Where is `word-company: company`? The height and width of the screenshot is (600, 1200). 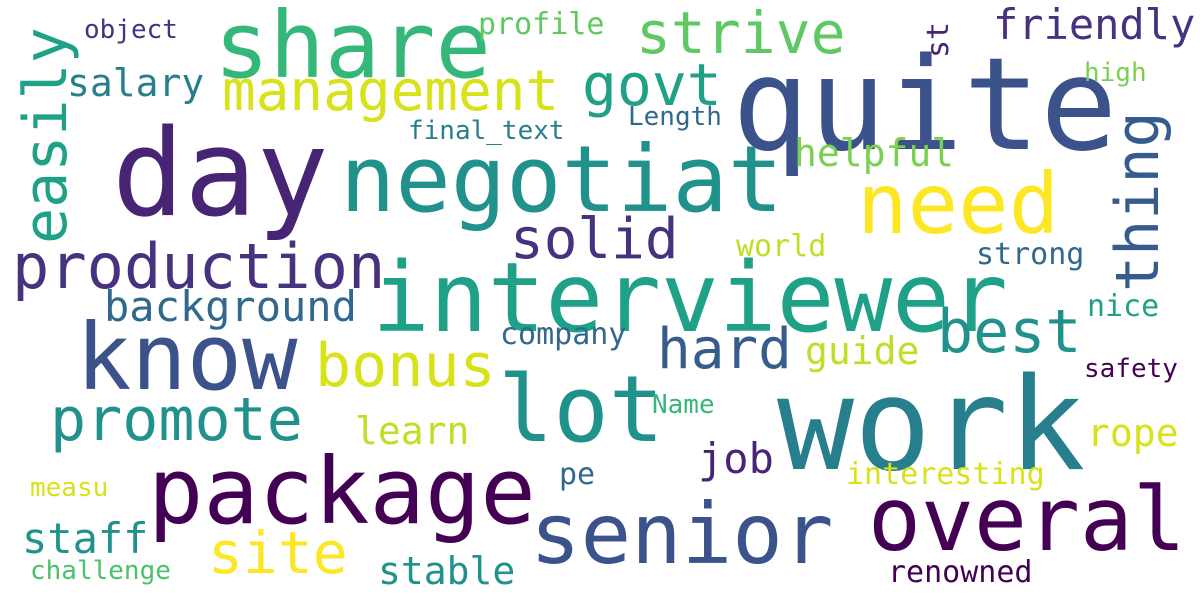 word-company: company is located at coordinates (563, 334).